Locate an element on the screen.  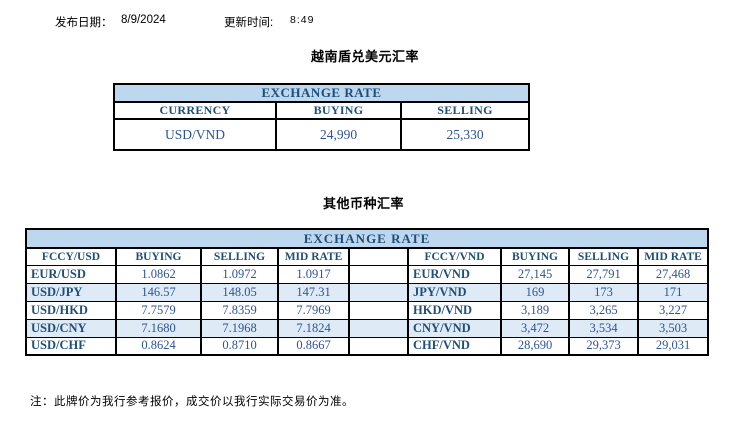
selling-value: 0.8710 is located at coordinates (239, 346).